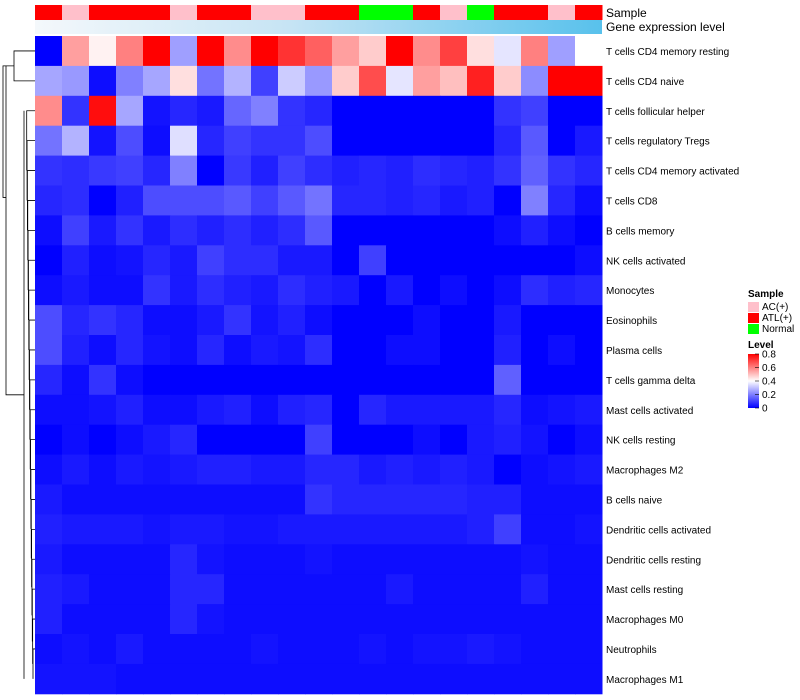  I want to click on row-label: NK cells activated, so click(645, 261).